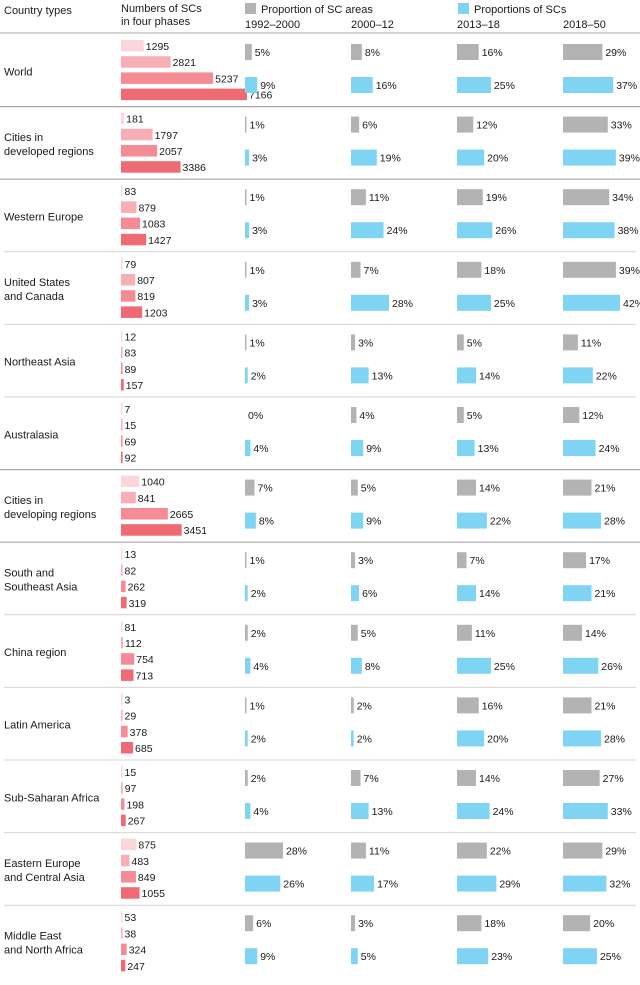  I want to click on sc-proportion-label: 28%, so click(614, 739).